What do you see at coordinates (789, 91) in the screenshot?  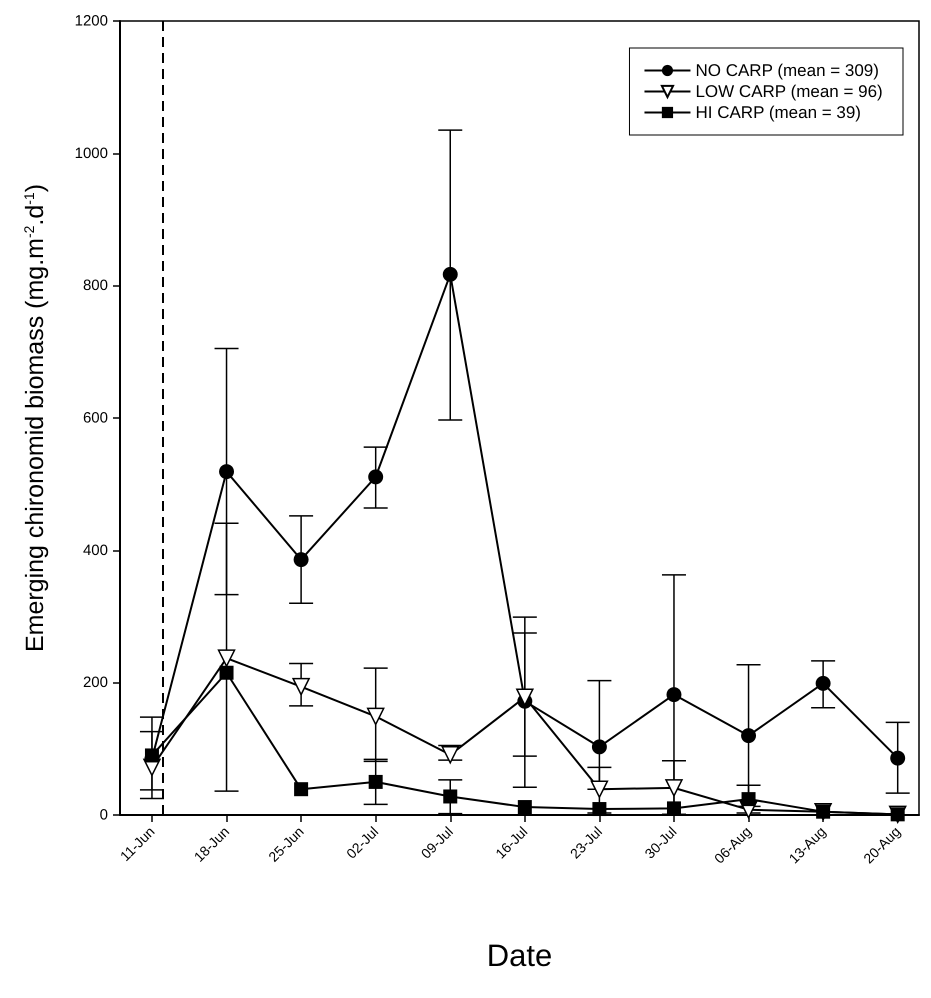 I see `legend-label: LOW CARP (mean = 96)` at bounding box center [789, 91].